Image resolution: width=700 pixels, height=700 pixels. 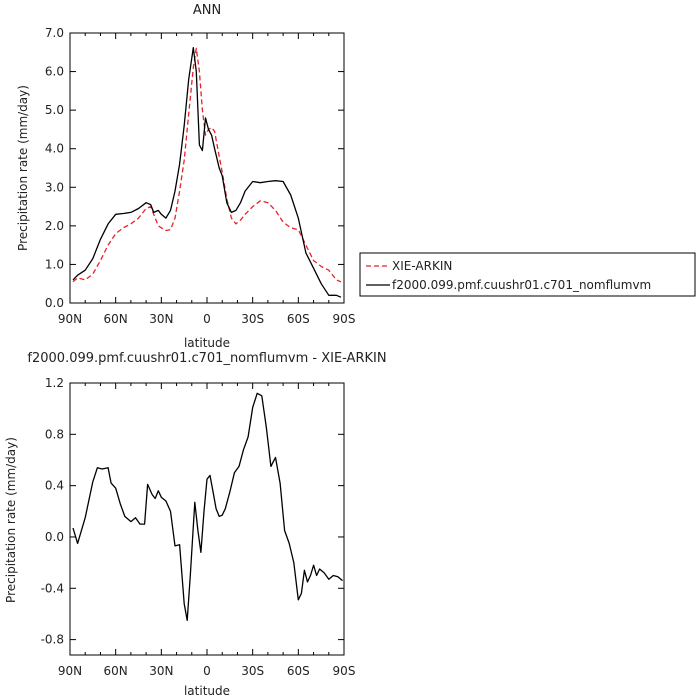 What do you see at coordinates (207, 319) in the screenshot?
I see `top-x-tick-label: 0` at bounding box center [207, 319].